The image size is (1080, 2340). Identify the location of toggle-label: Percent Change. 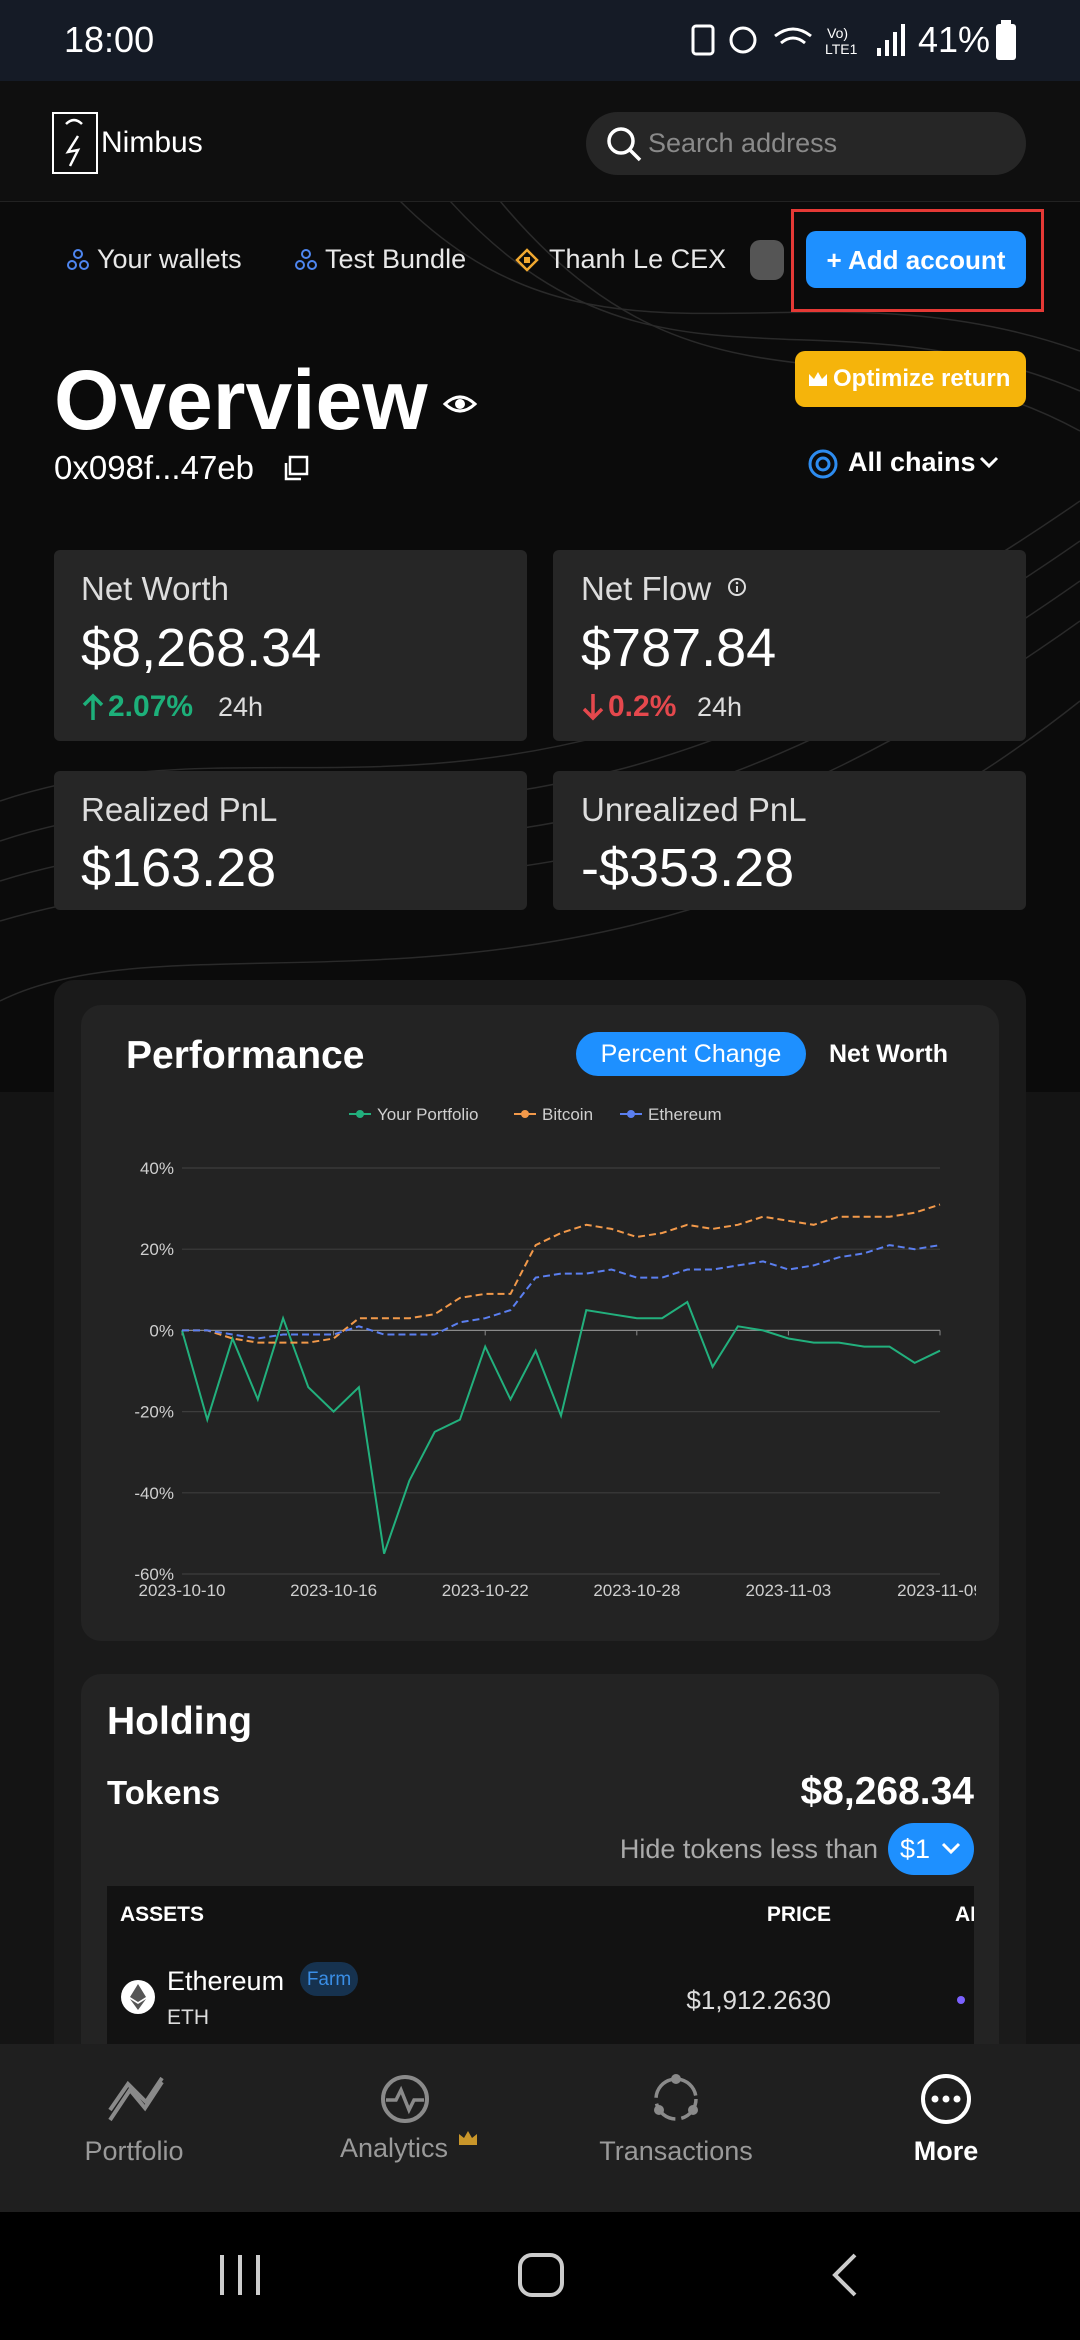
(691, 1054).